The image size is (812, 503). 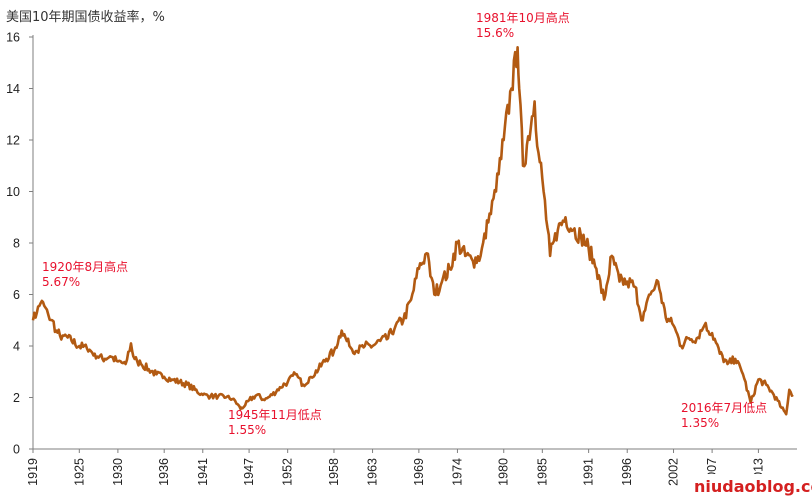 What do you see at coordinates (13, 38) in the screenshot?
I see `y-tick-label: 16` at bounding box center [13, 38].